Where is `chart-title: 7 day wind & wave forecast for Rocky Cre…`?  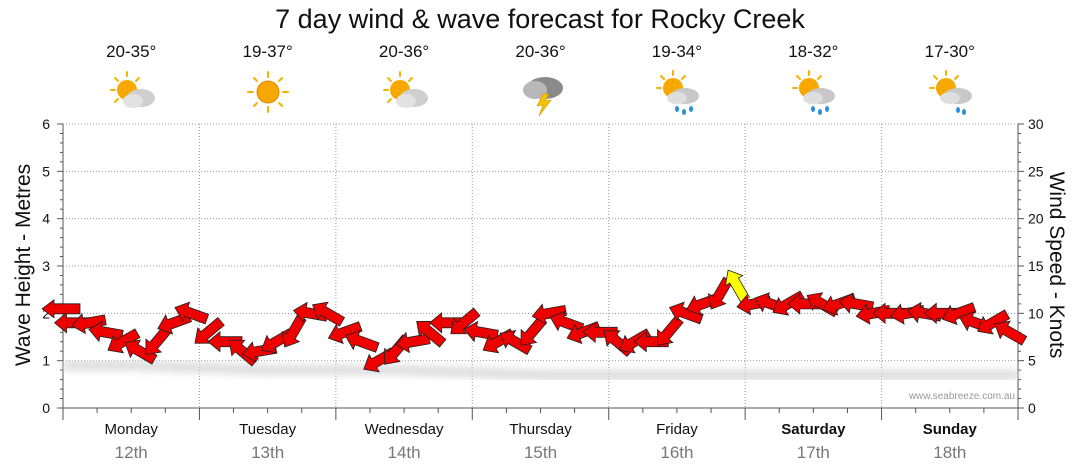
chart-title: 7 day wind & wave forecast for Rocky Cre… is located at coordinates (540, 19).